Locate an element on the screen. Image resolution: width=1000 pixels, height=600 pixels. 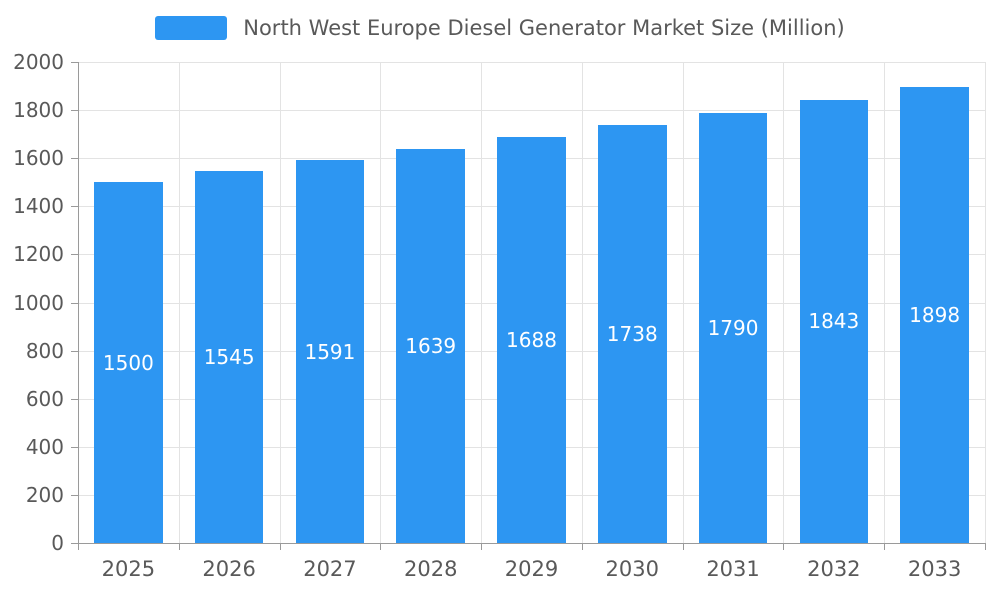
x-tick-label: 2028 is located at coordinates (430, 569).